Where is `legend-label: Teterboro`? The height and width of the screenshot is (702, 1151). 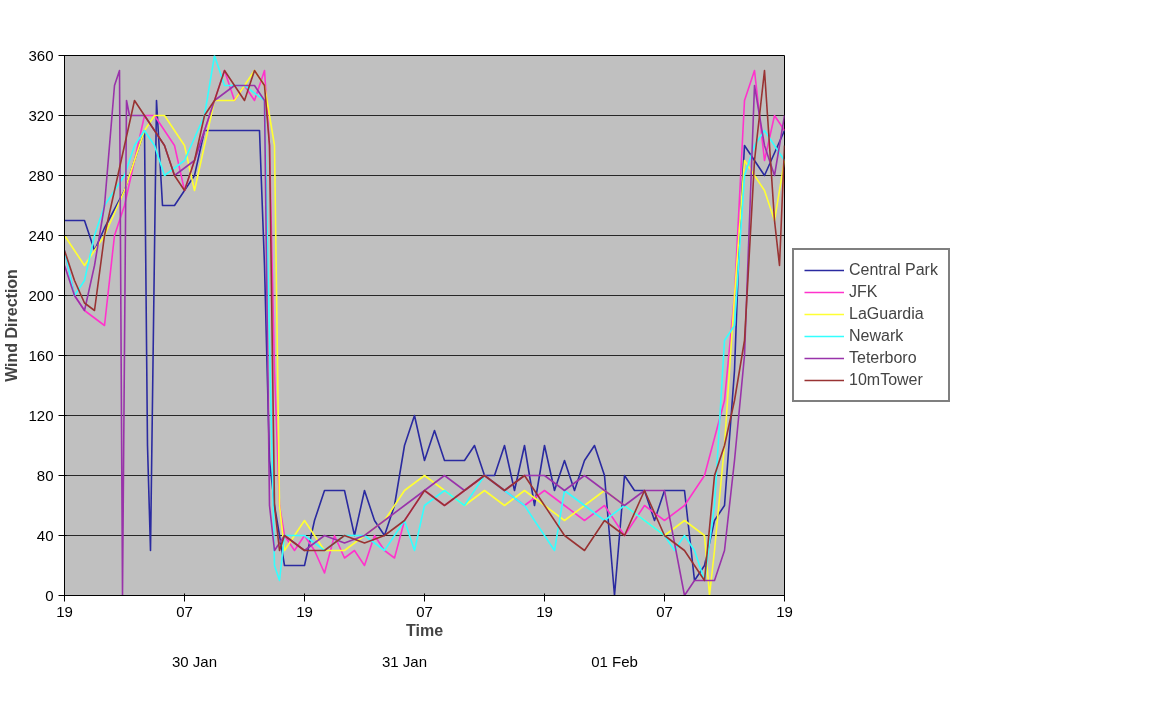 legend-label: Teterboro is located at coordinates (883, 358).